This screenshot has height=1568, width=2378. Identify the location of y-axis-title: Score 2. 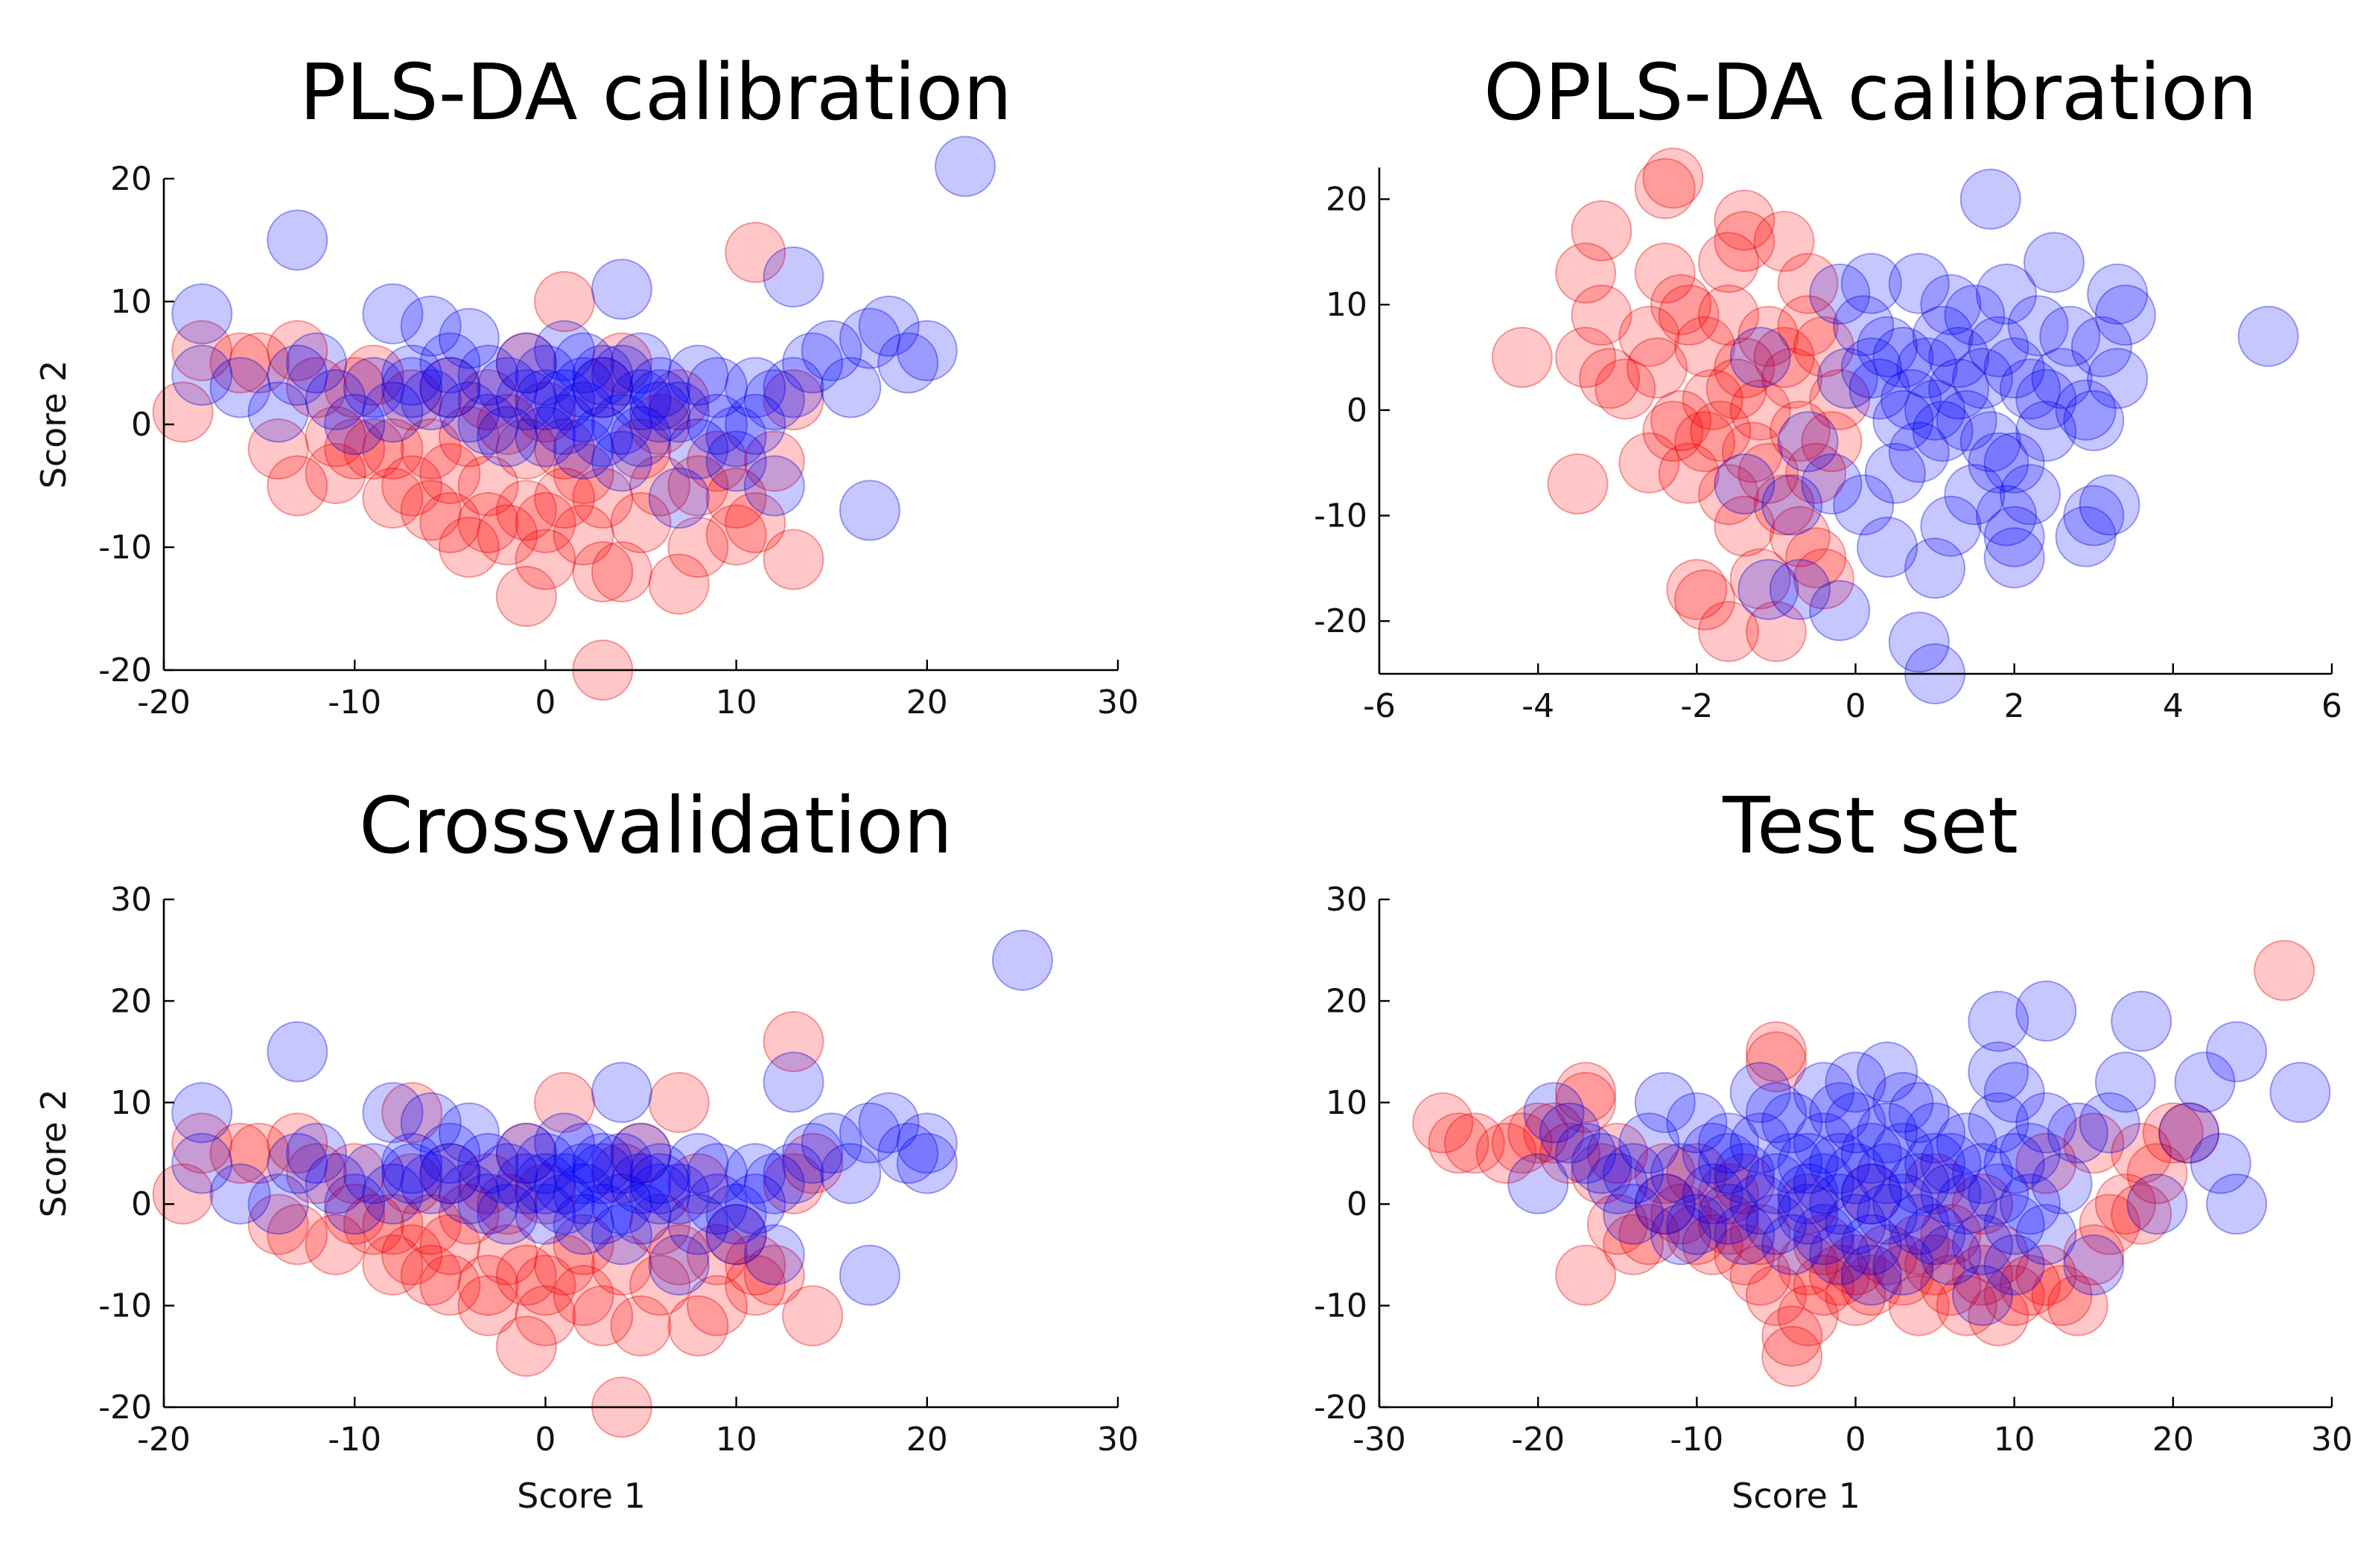
(54, 1153).